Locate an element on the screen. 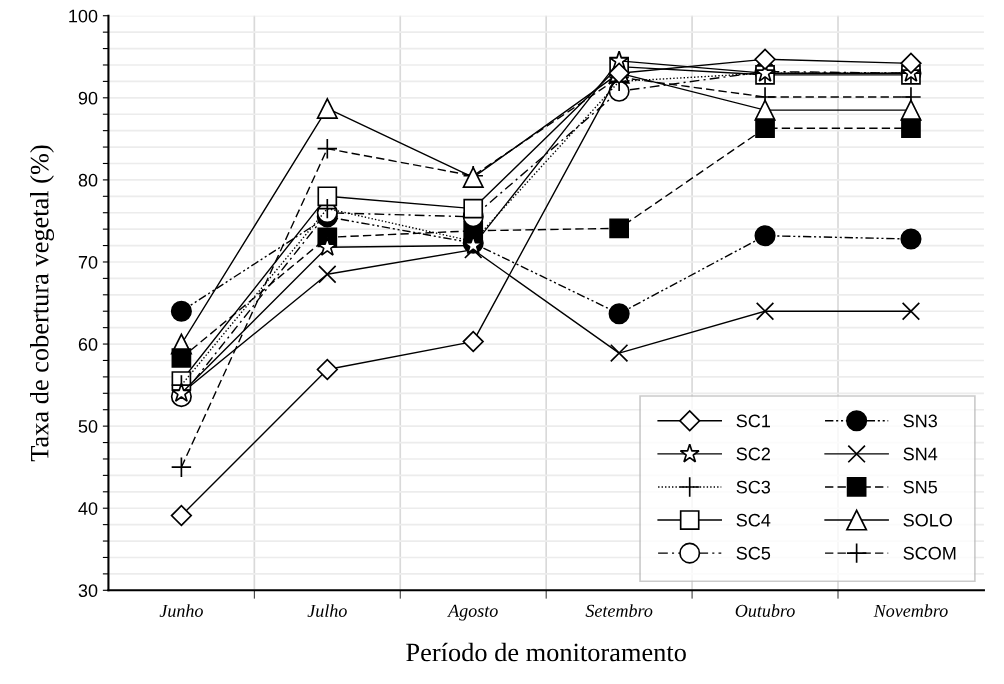  legend-label: SCOM is located at coordinates (929, 553).